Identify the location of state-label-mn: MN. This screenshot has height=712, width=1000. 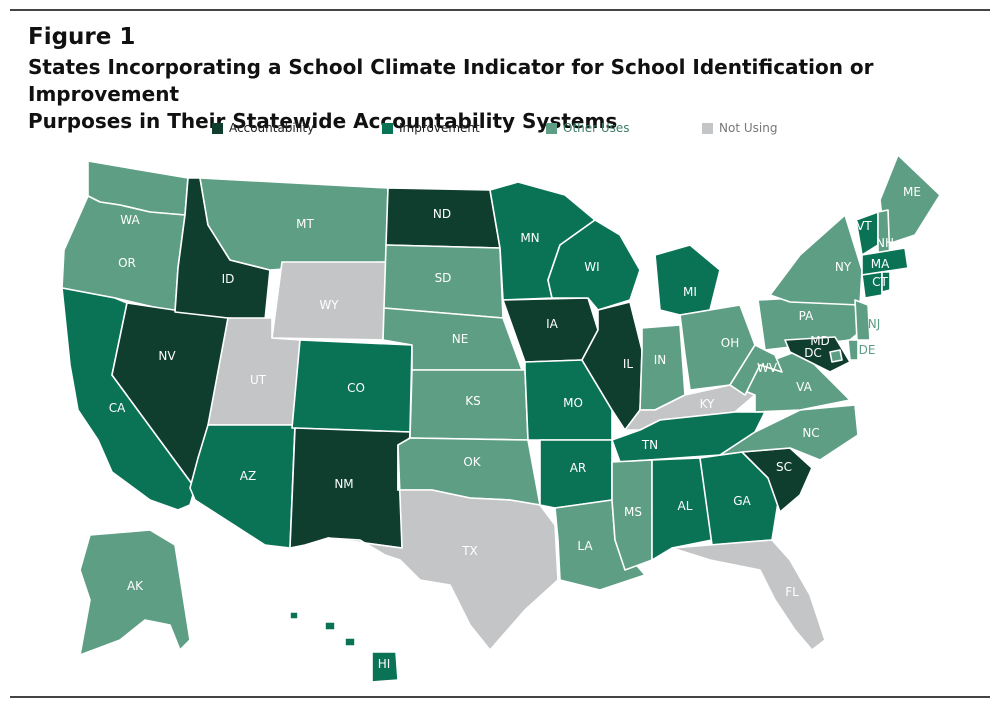
(529, 238).